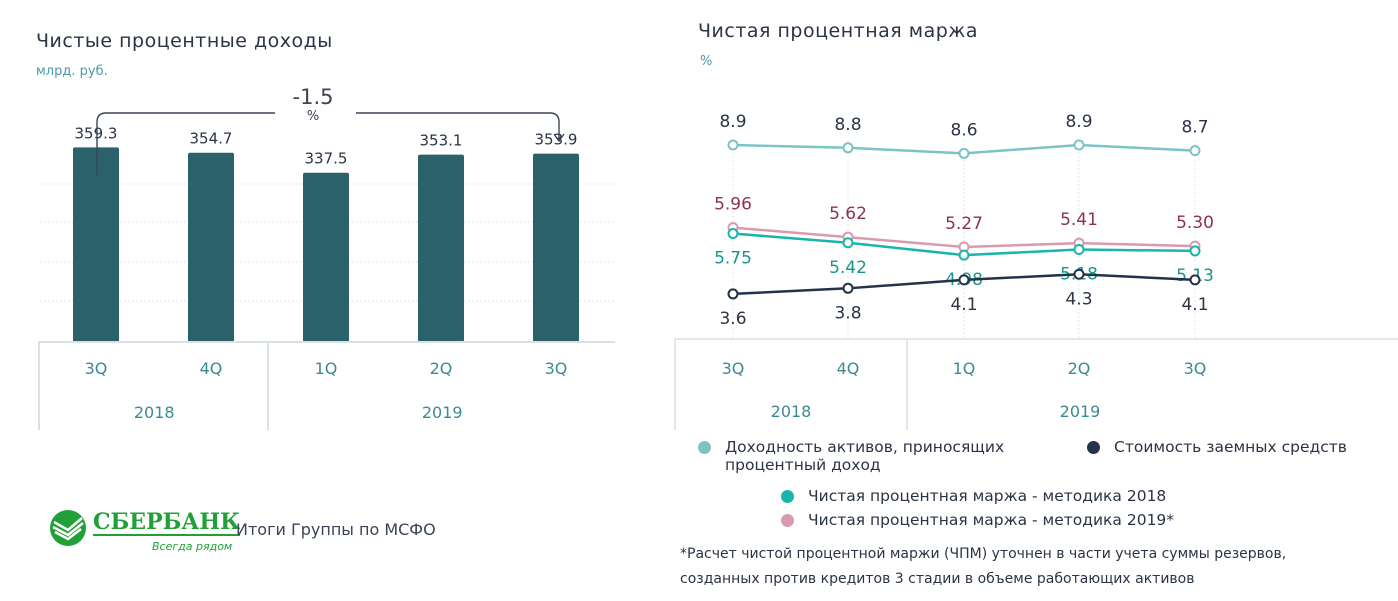  I want to click on footer-text: Итоги Группы по МСФО, so click(336, 529).